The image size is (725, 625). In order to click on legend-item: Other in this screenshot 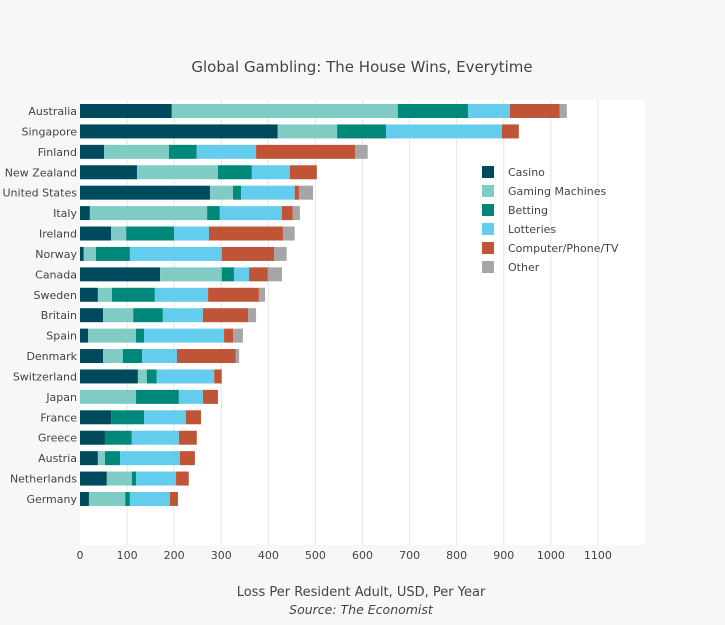, I will do `click(511, 267)`.